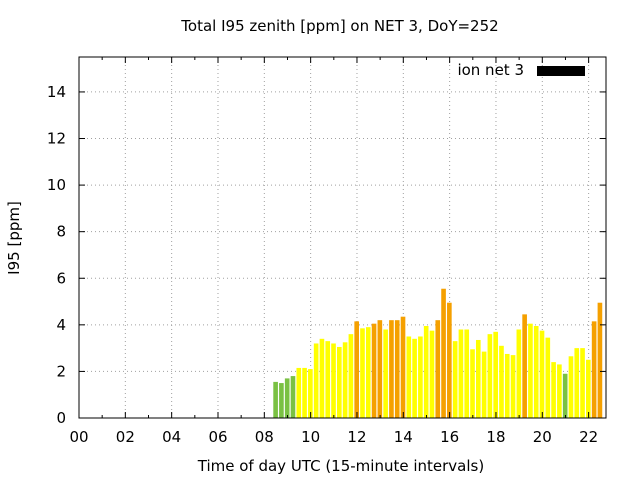 The image size is (640, 480). What do you see at coordinates (356, 437) in the screenshot?
I see `x-tick-label: 12` at bounding box center [356, 437].